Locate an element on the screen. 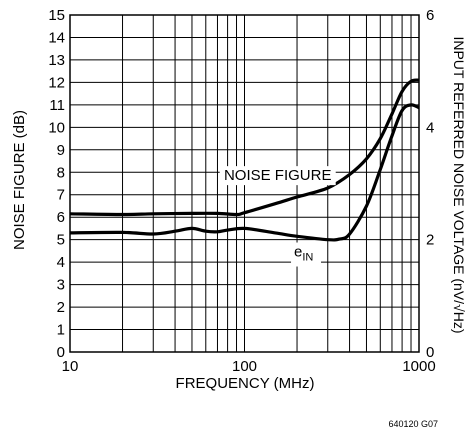 Image resolution: width=474 pixels, height=431 pixels. x-axis-label: FREQUENCY (MHz) is located at coordinates (245, 383).